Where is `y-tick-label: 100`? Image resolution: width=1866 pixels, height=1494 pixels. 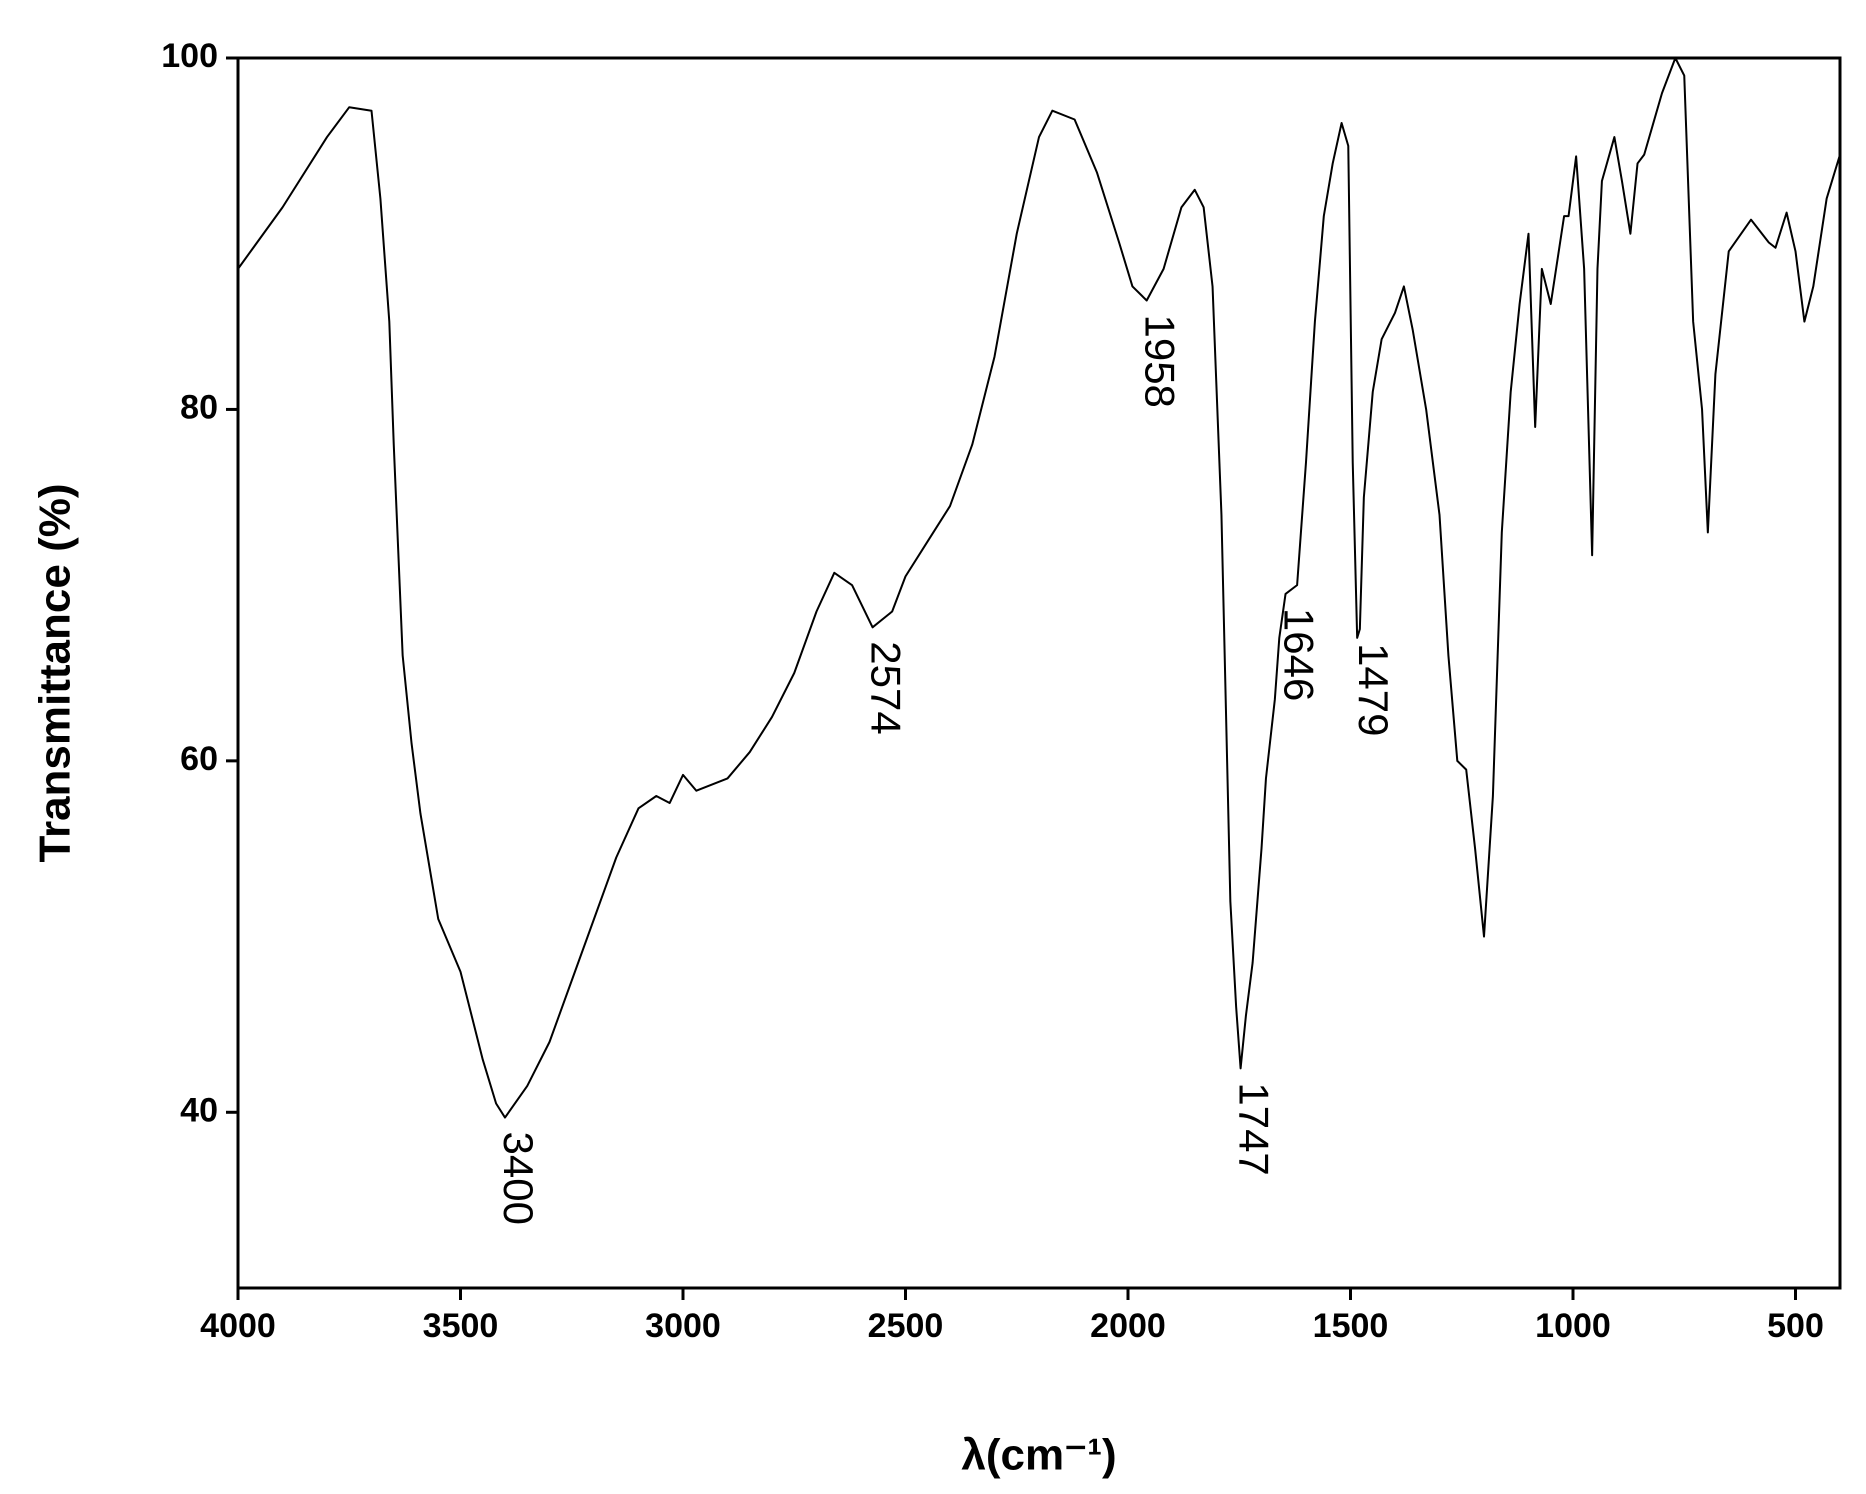
y-tick-label: 100 is located at coordinates (189, 56).